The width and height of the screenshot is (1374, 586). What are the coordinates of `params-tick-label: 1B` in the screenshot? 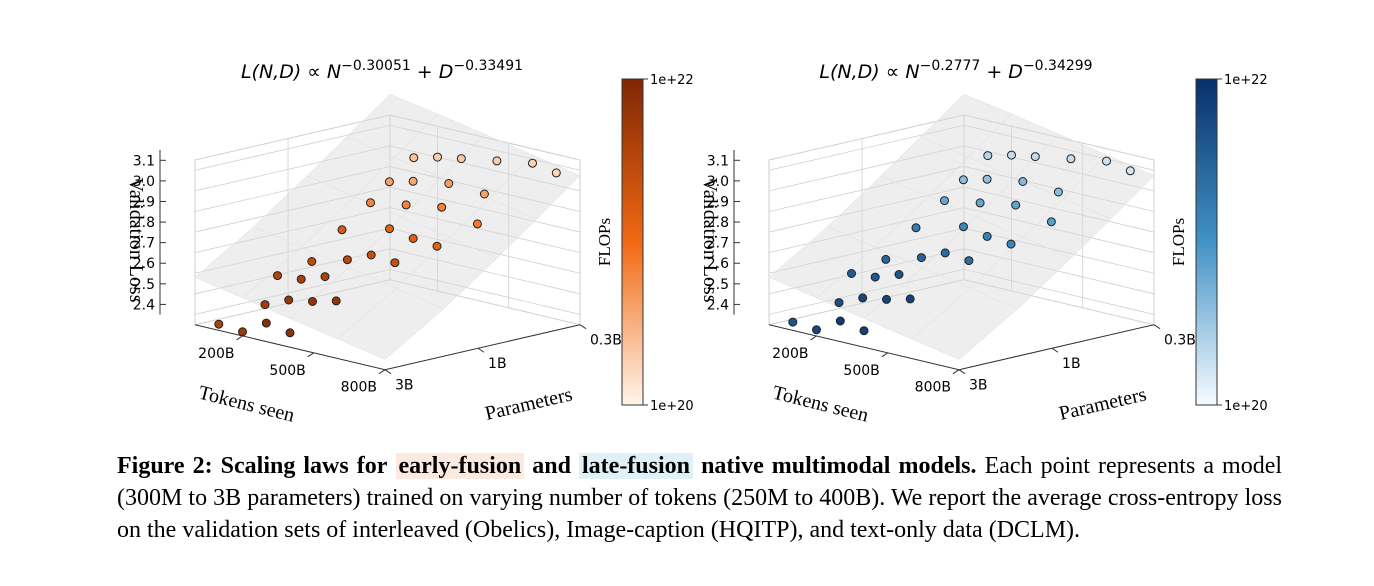 It's located at (1071, 364).